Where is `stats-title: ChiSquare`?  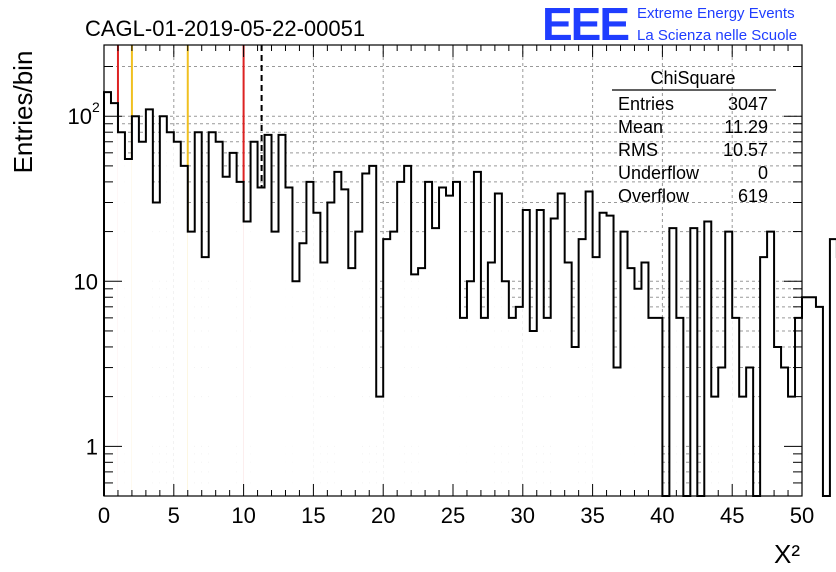
stats-title: ChiSquare is located at coordinates (692, 78).